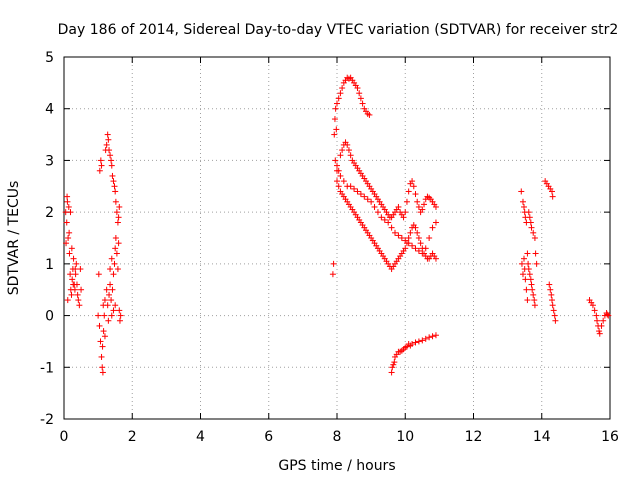 This screenshot has width=640, height=480. I want to click on y-tick-label: 4, so click(49, 110).